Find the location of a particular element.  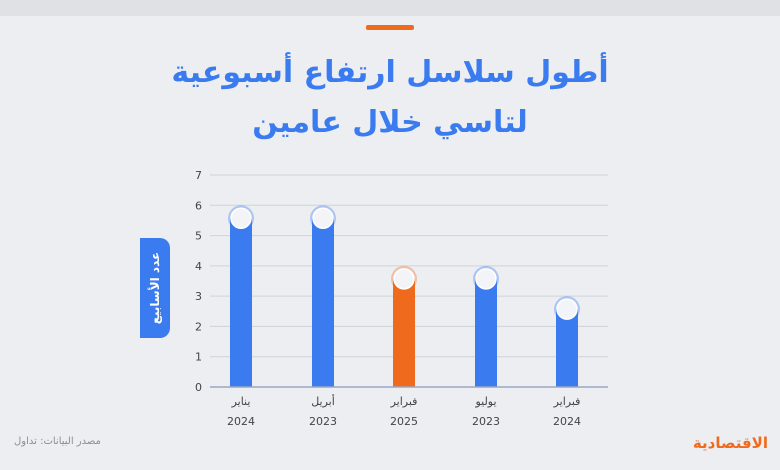

y-axis-label: عدد الأسابيع is located at coordinates (155, 288).